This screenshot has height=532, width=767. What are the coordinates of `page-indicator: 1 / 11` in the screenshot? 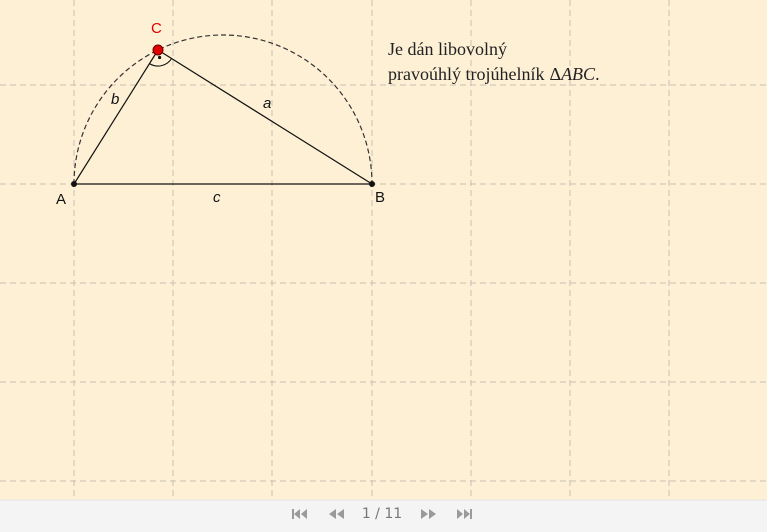 It's located at (382, 514).